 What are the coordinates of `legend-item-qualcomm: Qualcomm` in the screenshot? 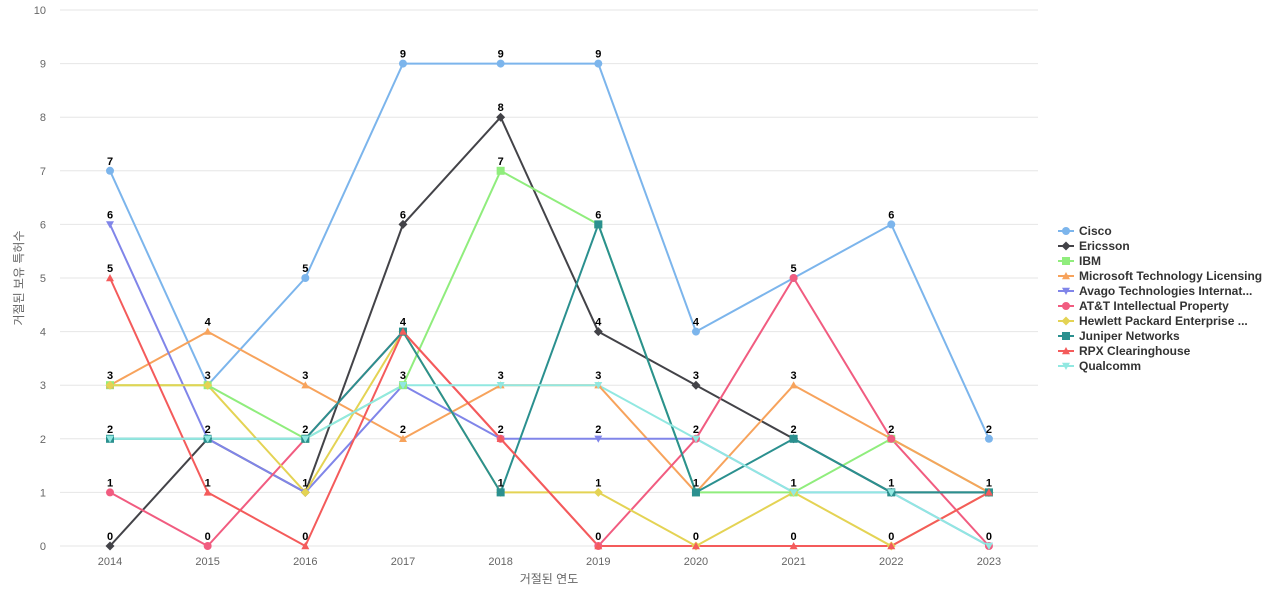 It's located at (1099, 366).